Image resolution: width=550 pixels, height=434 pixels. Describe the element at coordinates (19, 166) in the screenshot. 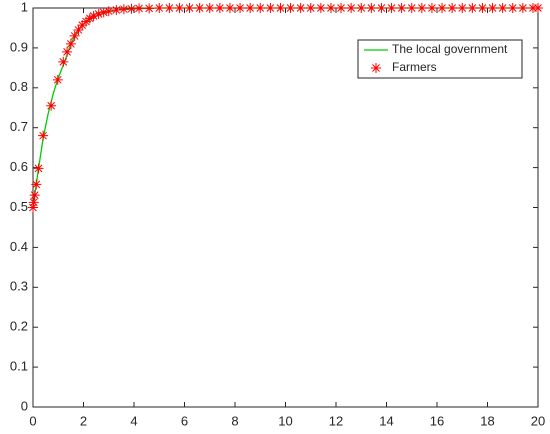

I see `y-tick-label: 0.6` at that location.